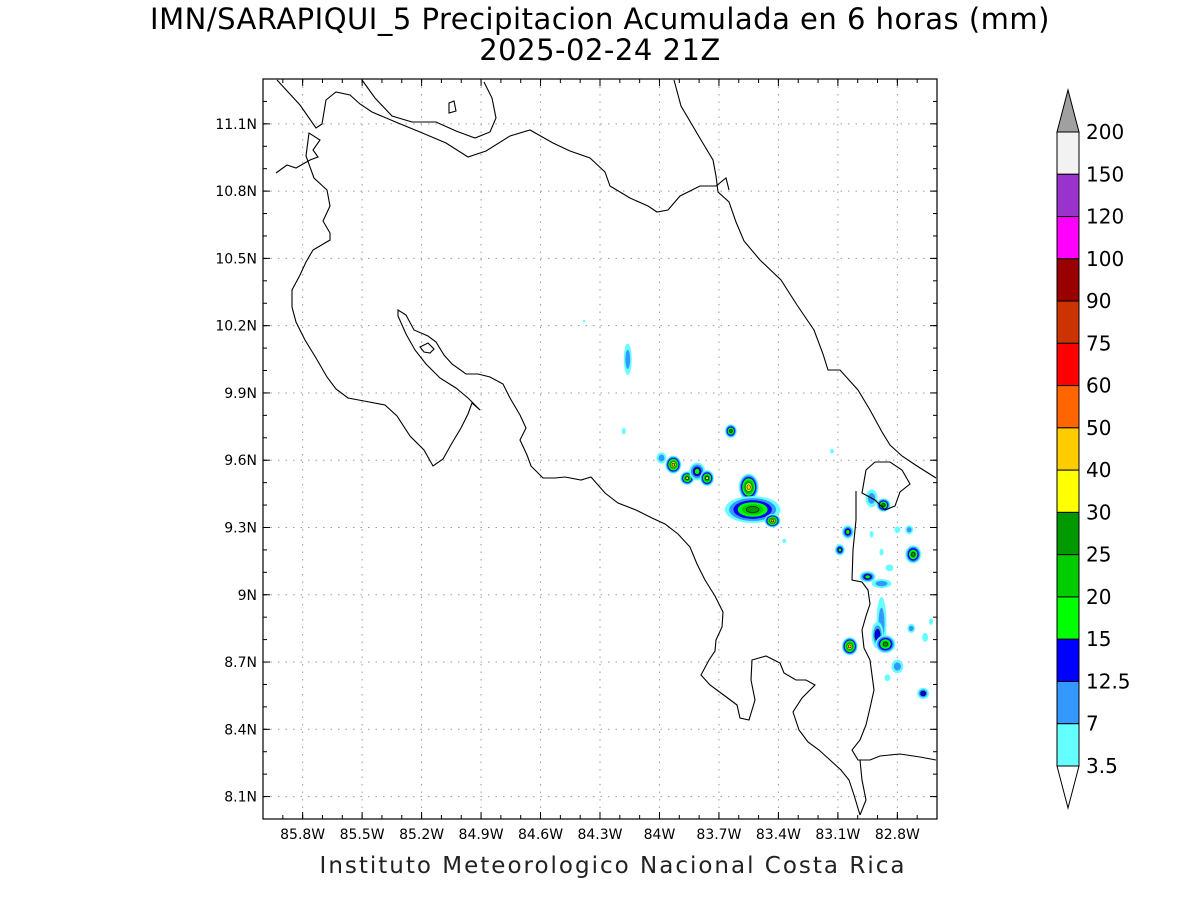 This screenshot has width=1200, height=900. I want to click on legend-level-label: 40, so click(1098, 470).